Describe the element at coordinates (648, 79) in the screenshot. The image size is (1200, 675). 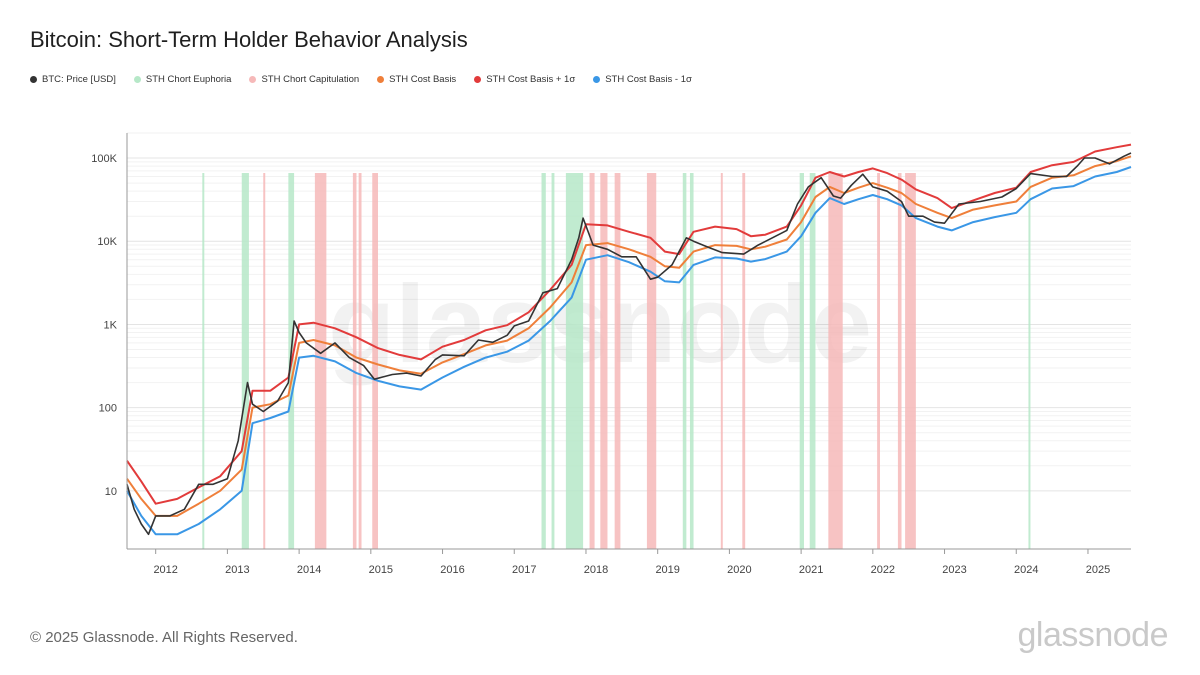
I see `legend-label: STH Cost Basis - 1σ` at that location.